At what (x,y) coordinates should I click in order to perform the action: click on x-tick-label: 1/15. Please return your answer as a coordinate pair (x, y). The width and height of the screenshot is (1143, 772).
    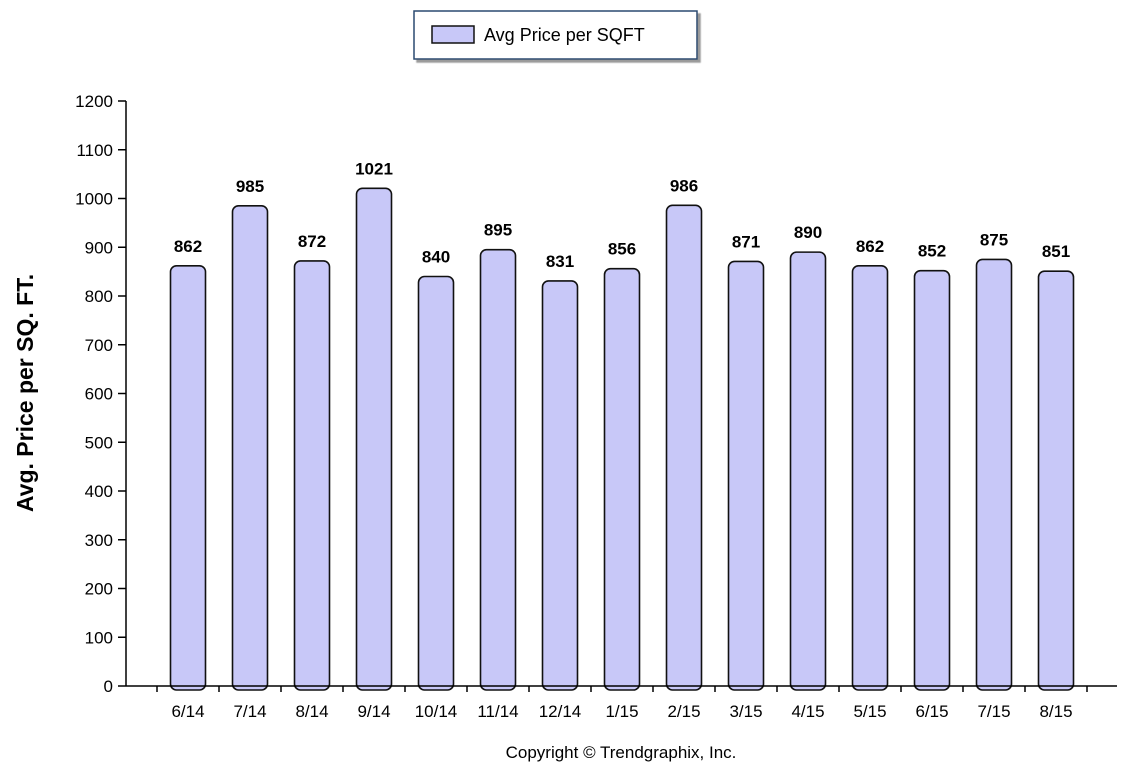
    Looking at the image, I should click on (621, 711).